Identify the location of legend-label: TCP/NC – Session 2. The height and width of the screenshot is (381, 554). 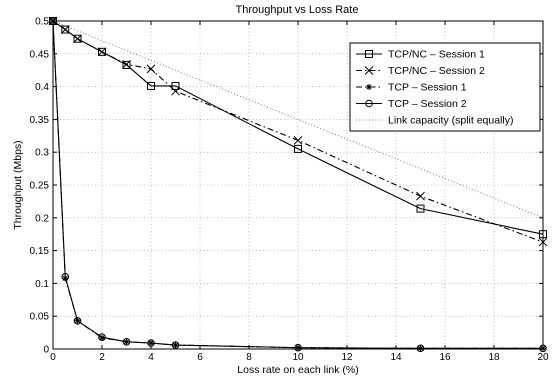
(436, 71).